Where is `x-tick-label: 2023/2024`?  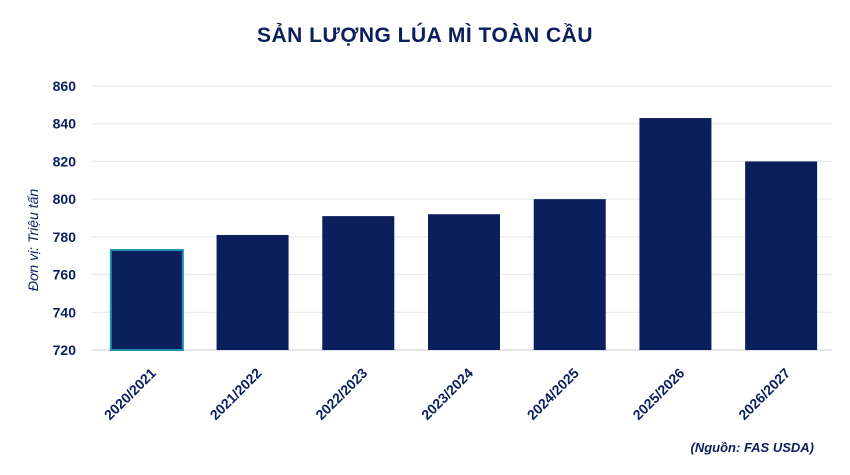 x-tick-label: 2023/2024 is located at coordinates (447, 394).